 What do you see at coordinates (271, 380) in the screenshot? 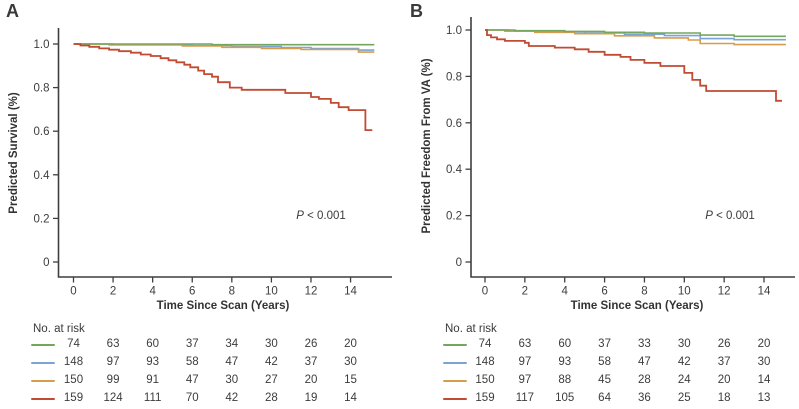
I see `risk-count: 27` at bounding box center [271, 380].